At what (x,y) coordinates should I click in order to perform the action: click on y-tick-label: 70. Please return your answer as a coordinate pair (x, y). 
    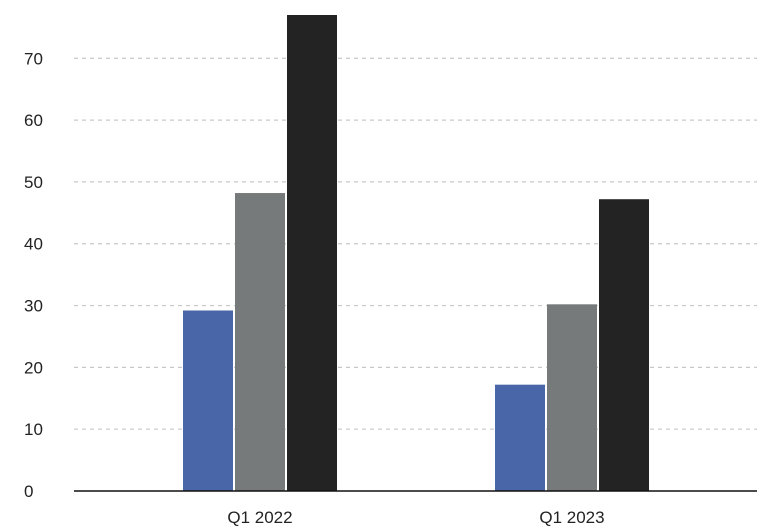
    Looking at the image, I should click on (33, 58).